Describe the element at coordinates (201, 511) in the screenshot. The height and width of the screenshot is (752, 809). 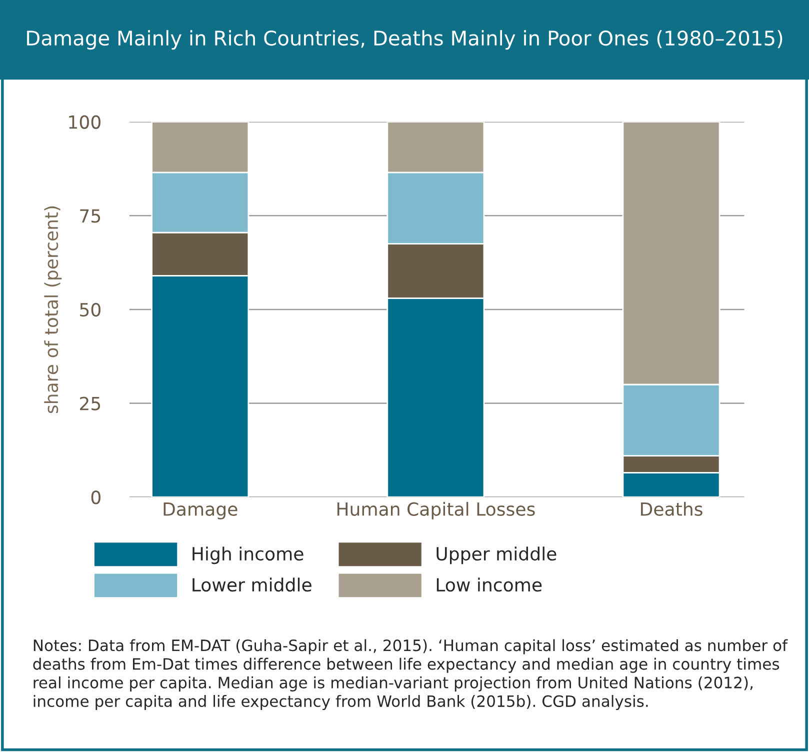
I see `x-tick-label: Damage` at that location.